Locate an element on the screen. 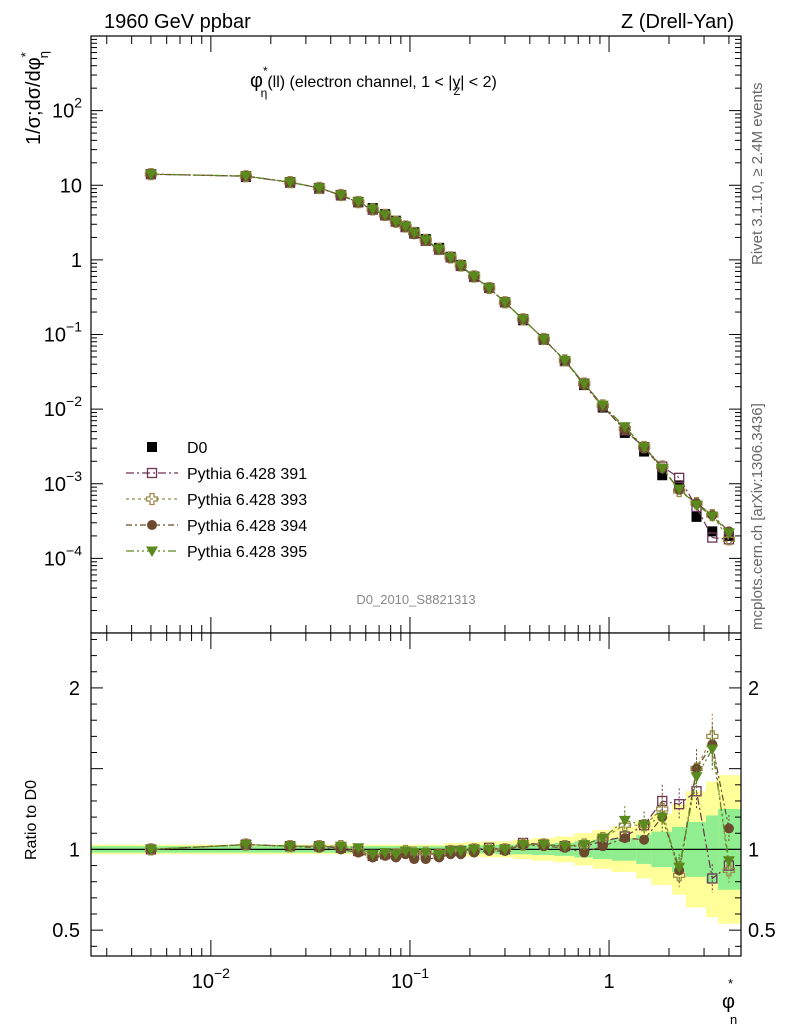 This screenshot has height=1024, width=786. ratio-xtick-label-base: 10 is located at coordinates (402, 982).